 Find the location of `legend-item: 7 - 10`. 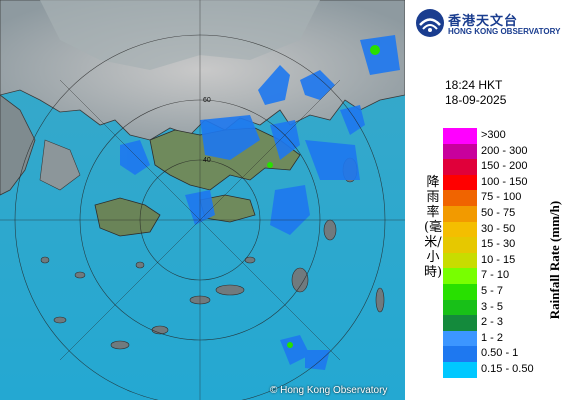

legend-item: 7 - 10 is located at coordinates (483, 276).